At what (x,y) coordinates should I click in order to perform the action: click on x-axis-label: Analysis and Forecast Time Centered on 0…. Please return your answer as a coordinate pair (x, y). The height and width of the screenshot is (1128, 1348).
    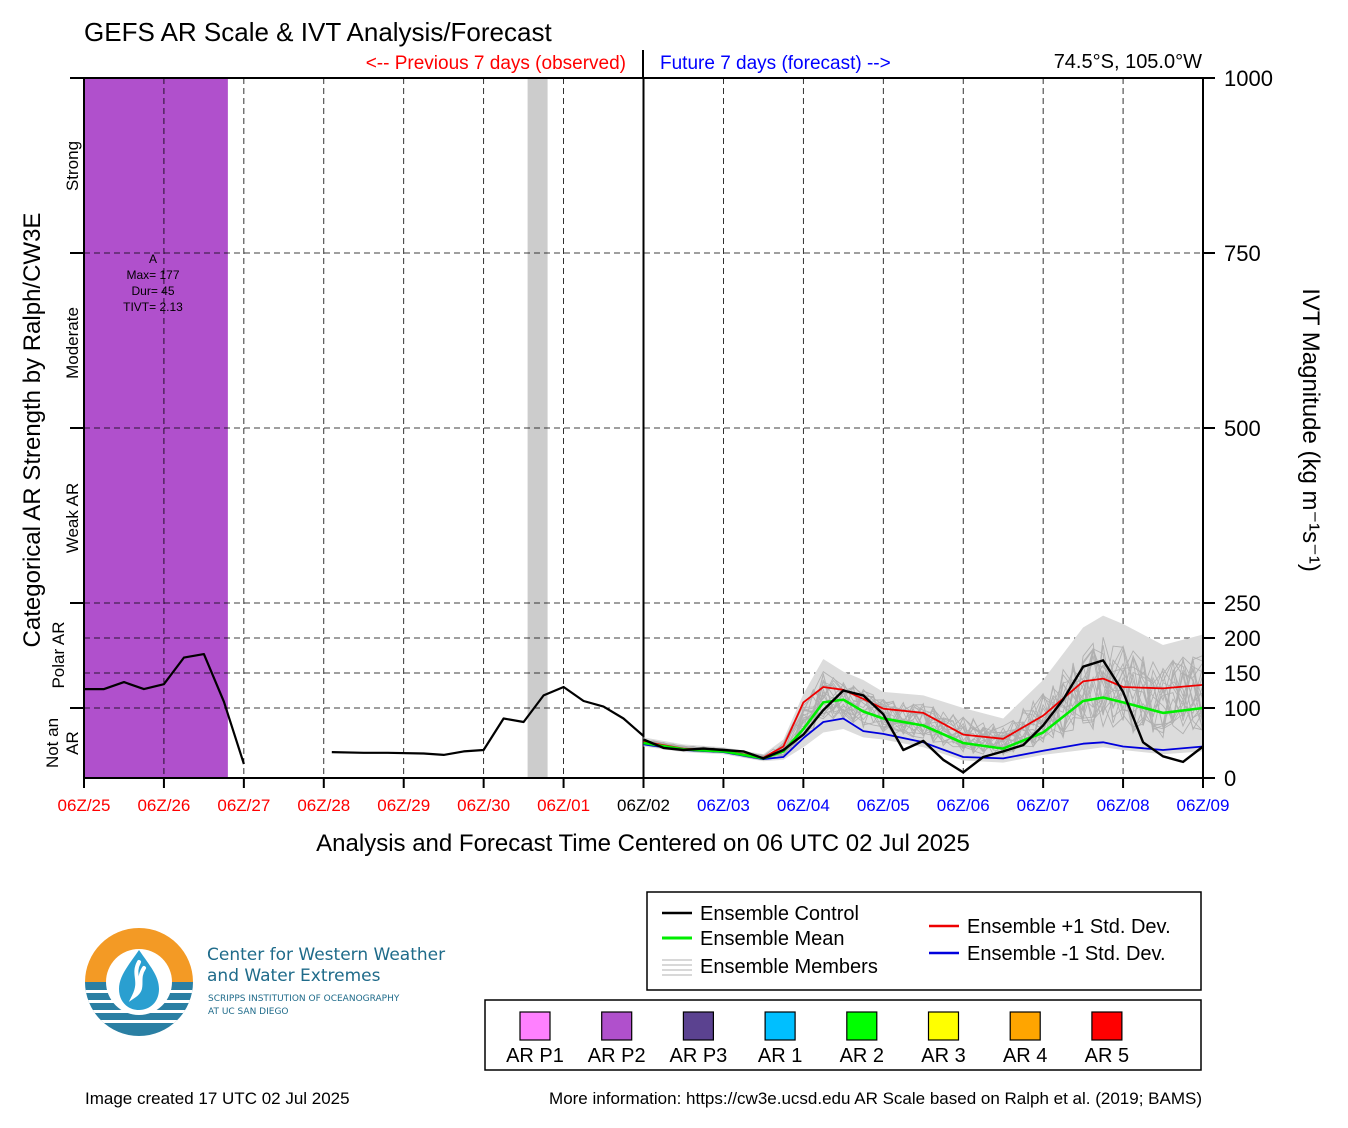
    Looking at the image, I should click on (643, 843).